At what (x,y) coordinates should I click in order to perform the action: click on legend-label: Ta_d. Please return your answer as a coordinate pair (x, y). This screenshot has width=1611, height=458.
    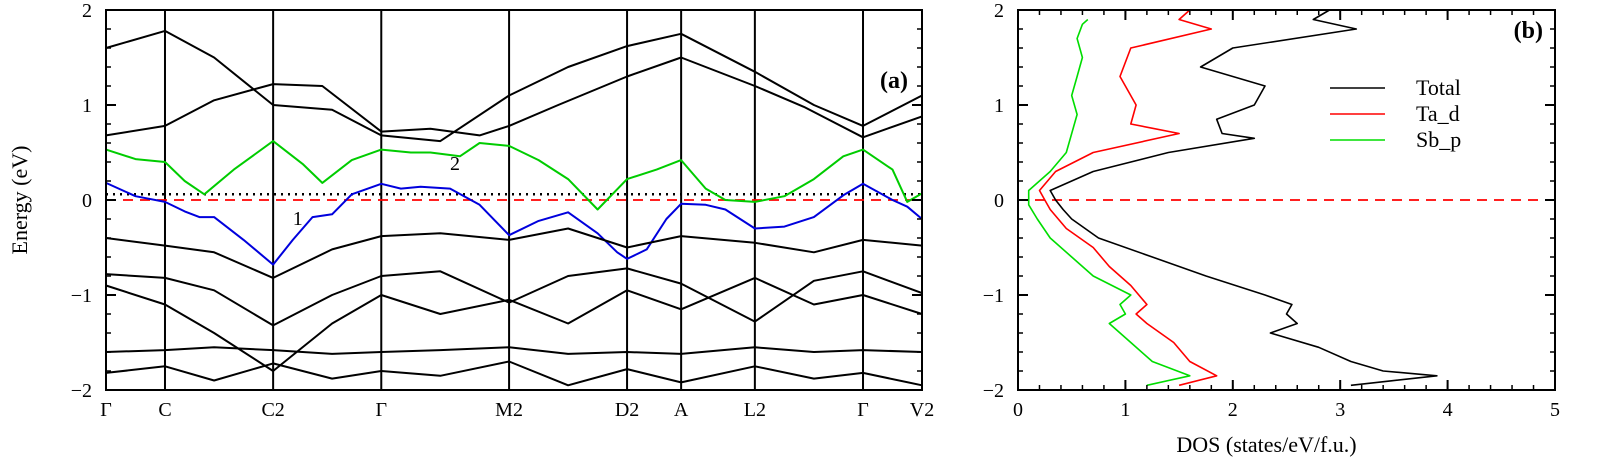
    Looking at the image, I should click on (1438, 113).